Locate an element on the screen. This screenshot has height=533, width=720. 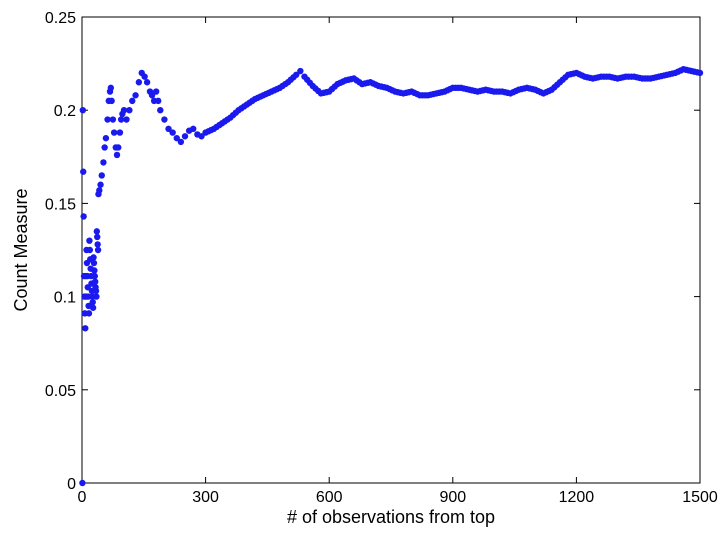
y-tick-label: 0.2 is located at coordinates (65, 111).